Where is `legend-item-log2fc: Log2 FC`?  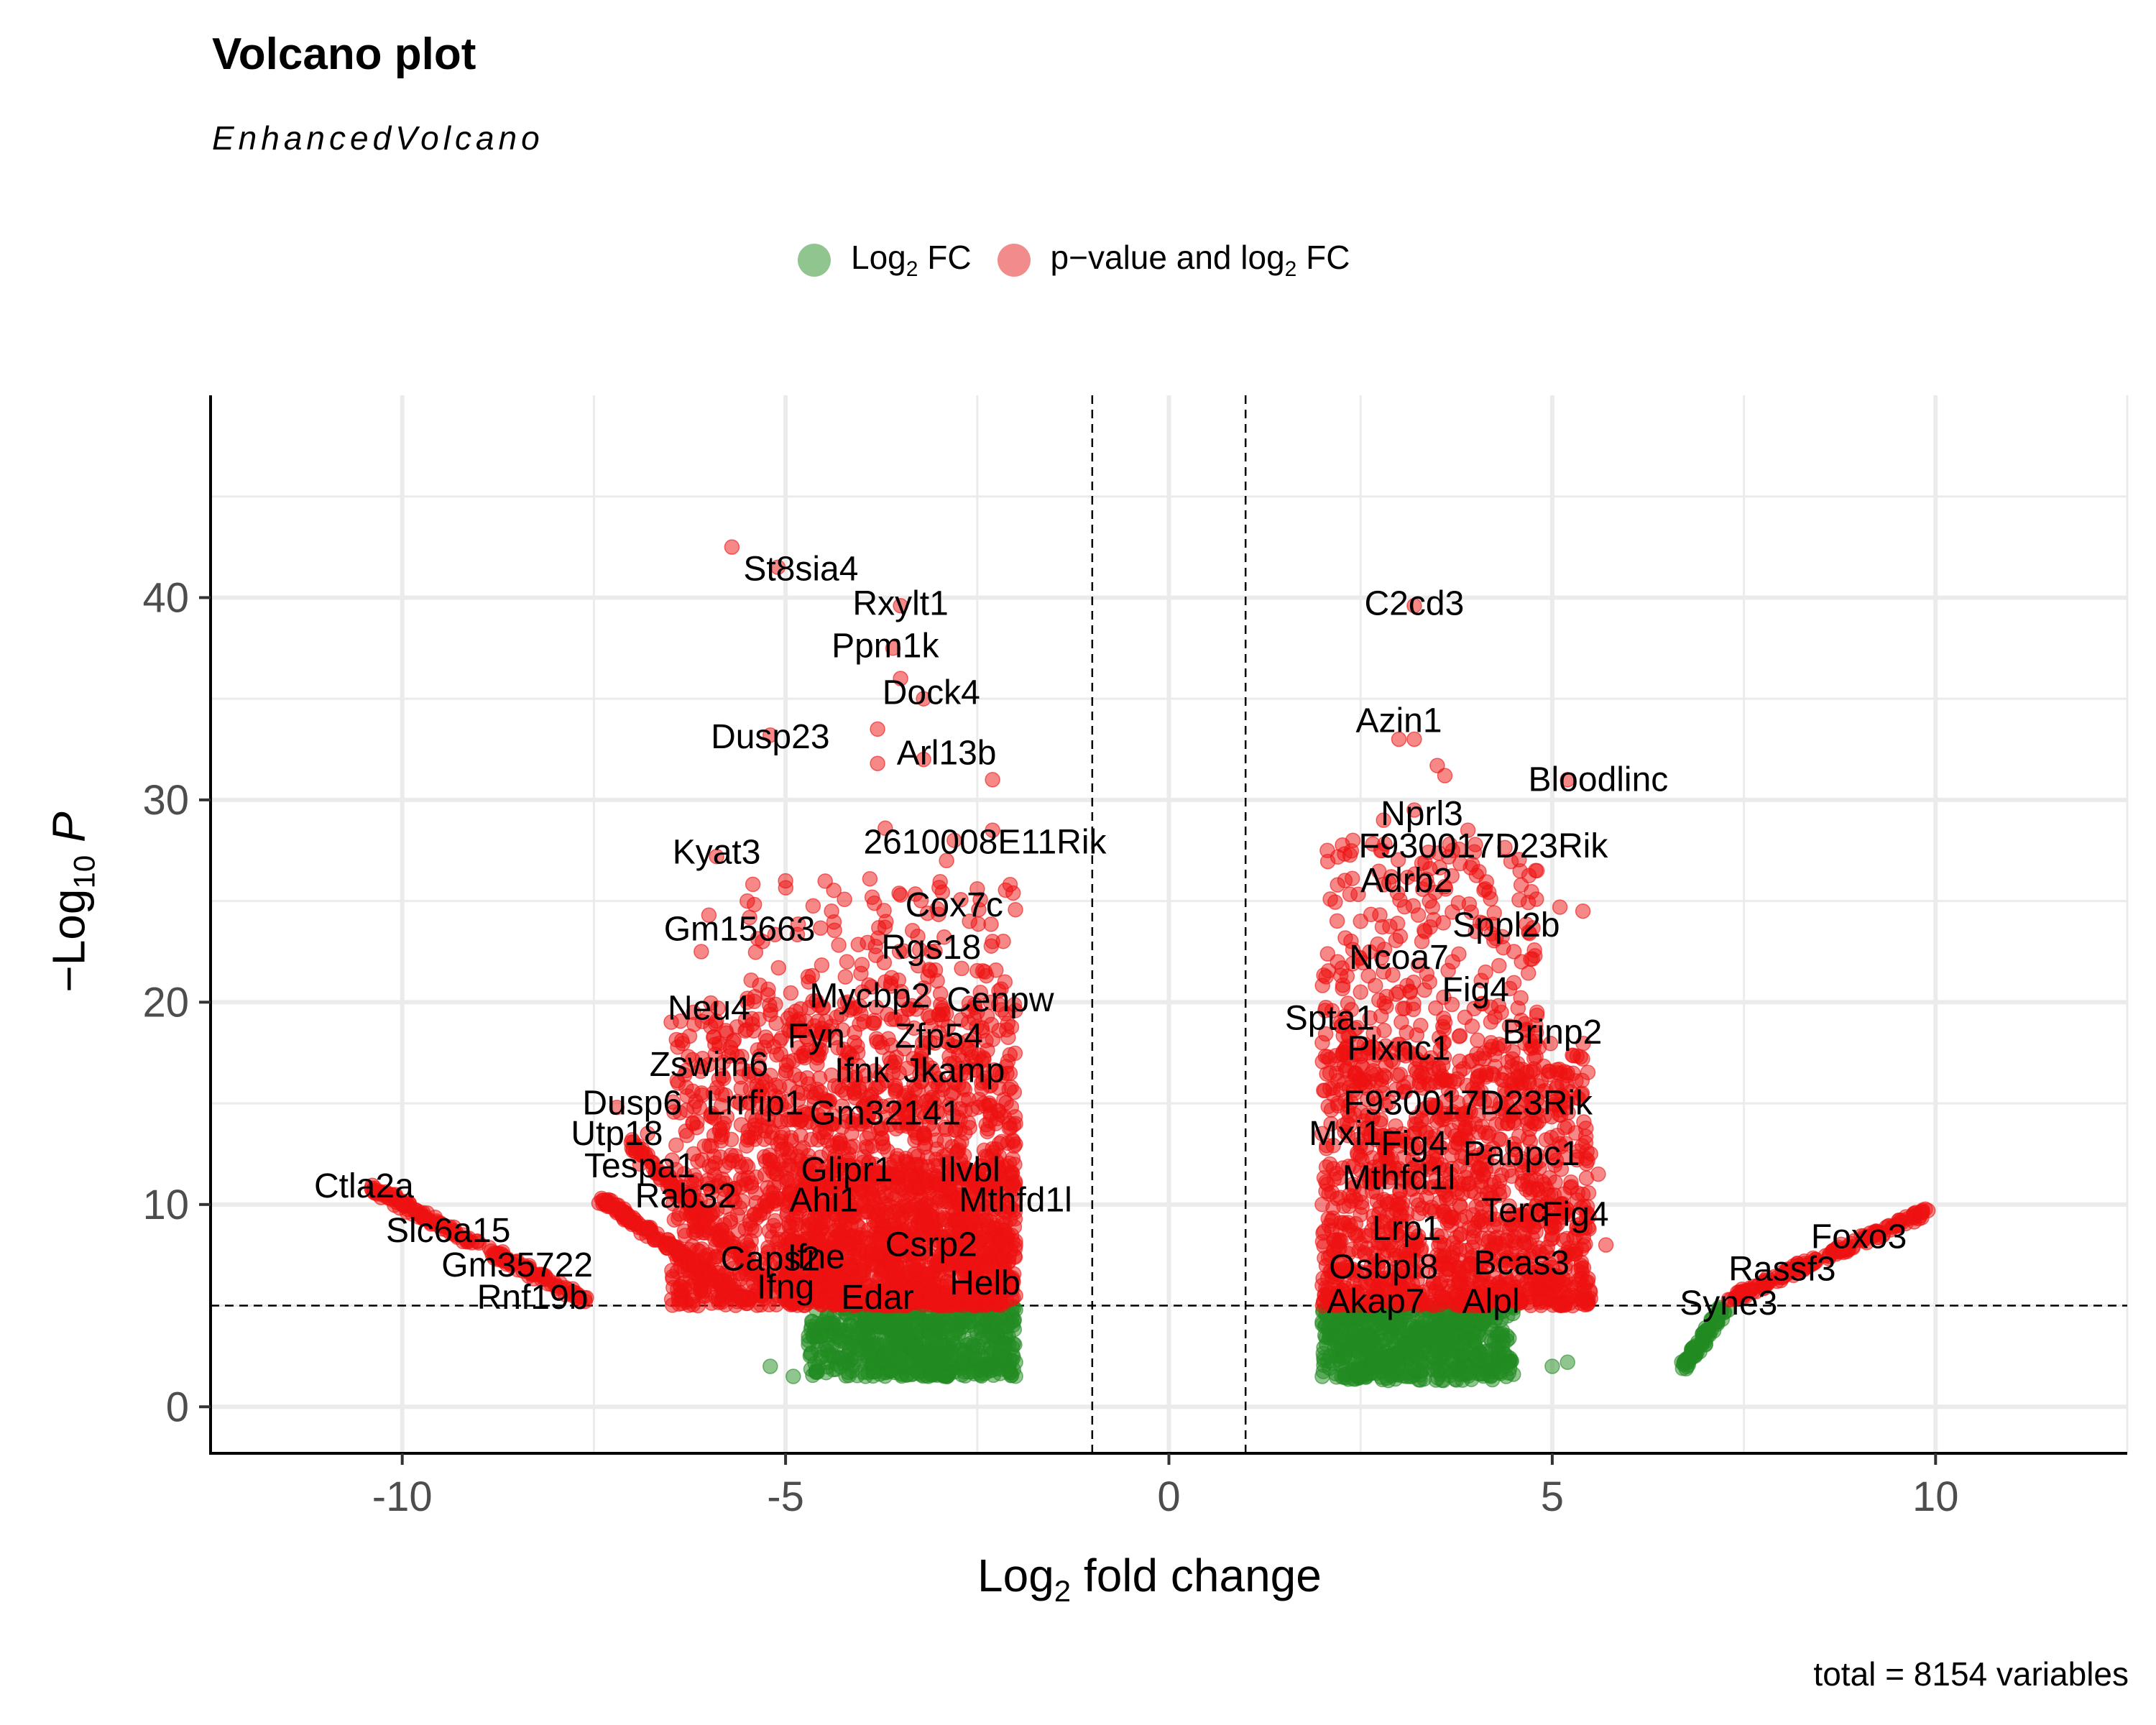
legend-item-log2fc: Log2 FC is located at coordinates (885, 260).